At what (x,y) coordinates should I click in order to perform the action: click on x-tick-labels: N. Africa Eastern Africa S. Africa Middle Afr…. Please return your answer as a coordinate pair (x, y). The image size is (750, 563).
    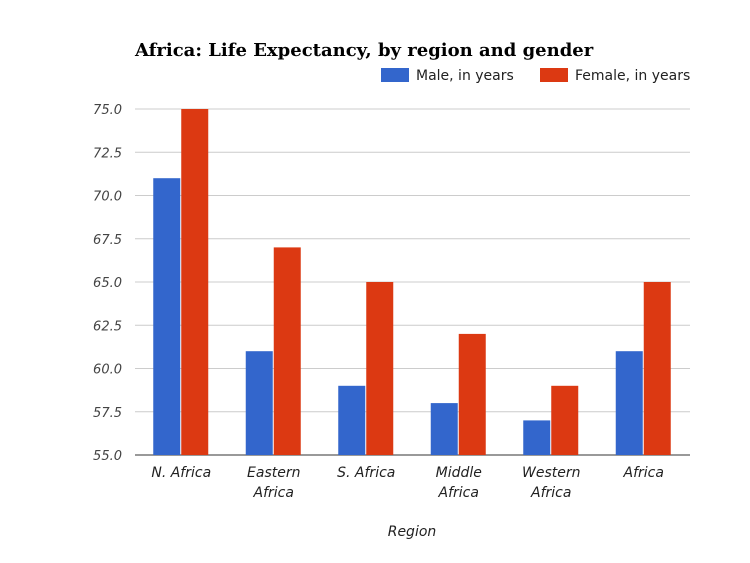
    Looking at the image, I should click on (407, 483).